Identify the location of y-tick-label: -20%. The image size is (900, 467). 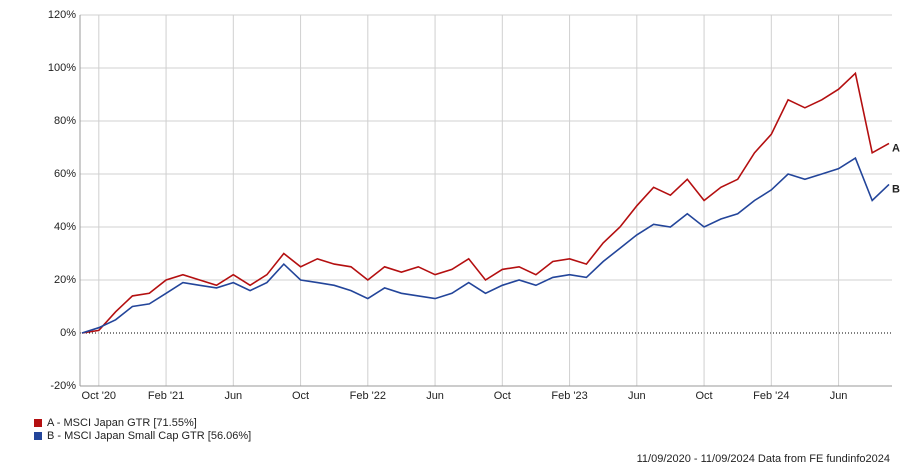
(63, 386).